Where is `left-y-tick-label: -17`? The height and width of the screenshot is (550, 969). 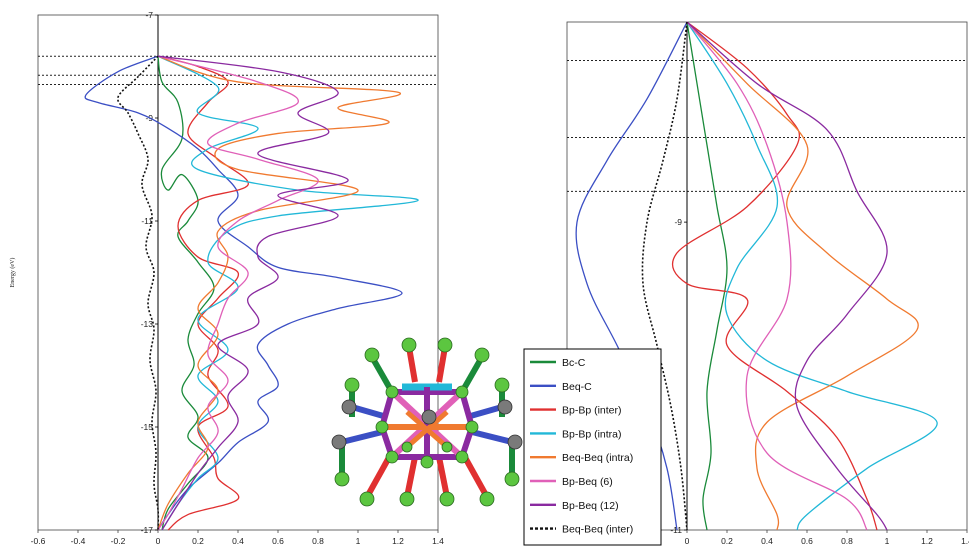
left-y-tick-label: -17 is located at coordinates (147, 530).